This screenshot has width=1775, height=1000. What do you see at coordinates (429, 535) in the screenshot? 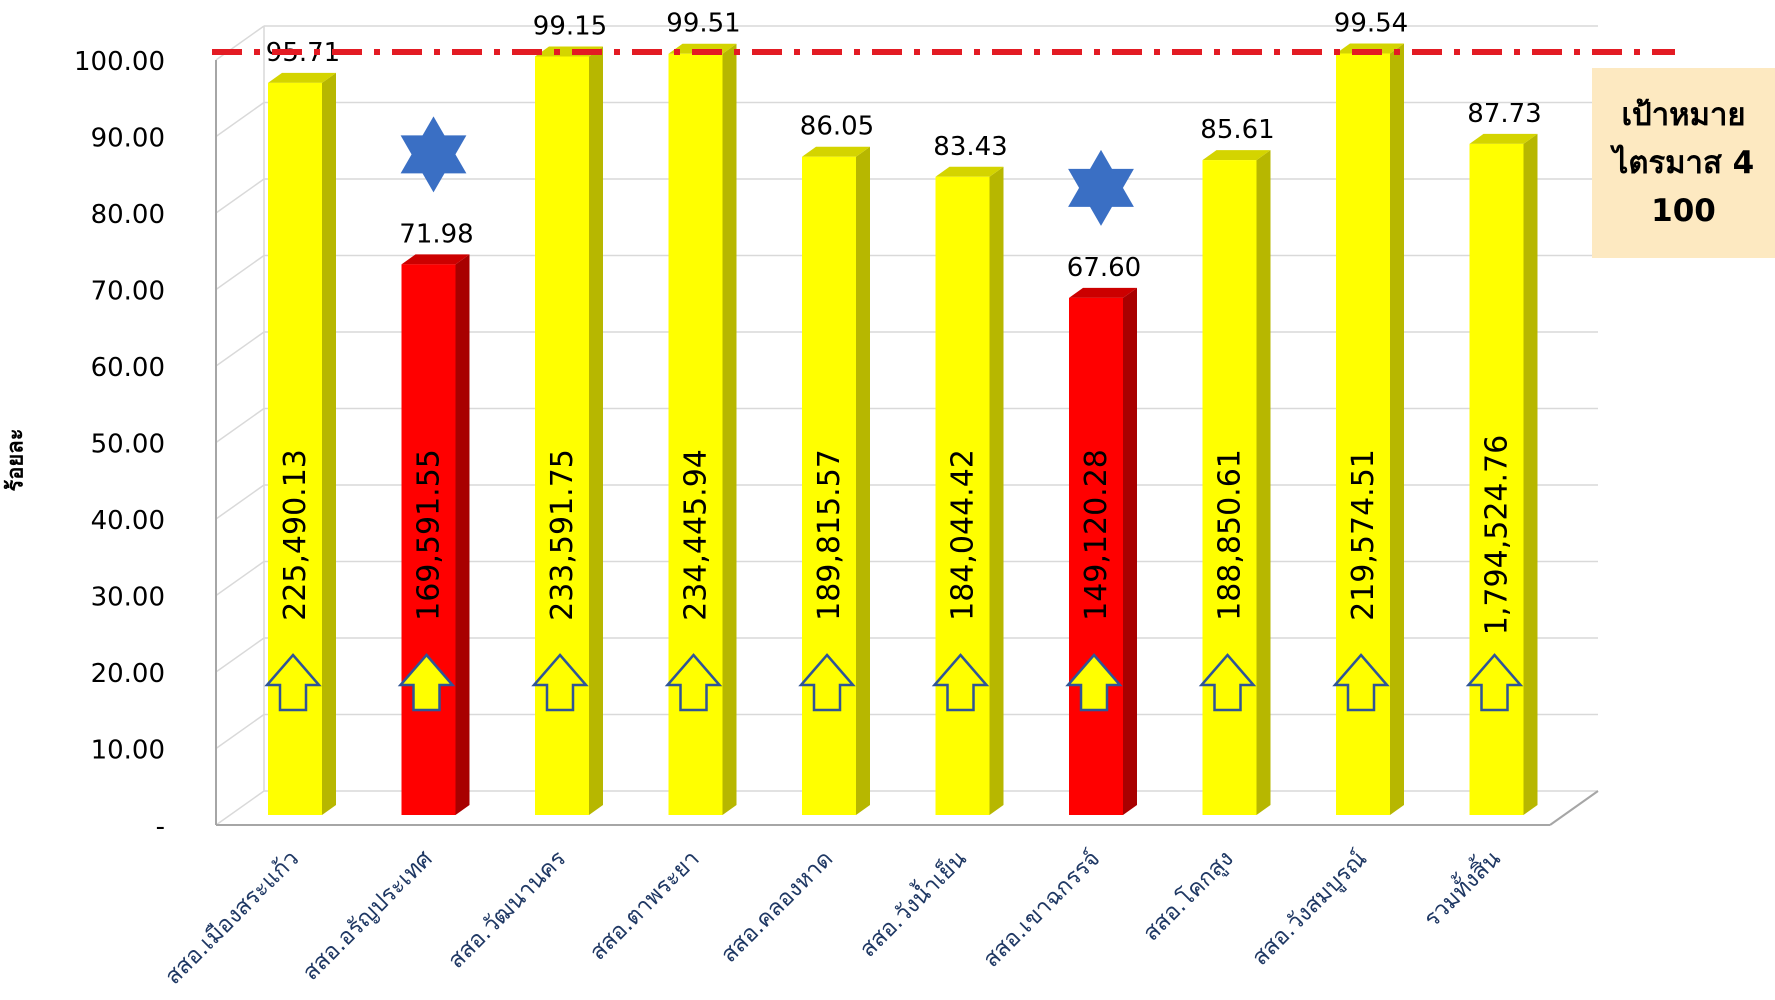
I see `bar-amount-label: 169,591.55` at bounding box center [429, 535].